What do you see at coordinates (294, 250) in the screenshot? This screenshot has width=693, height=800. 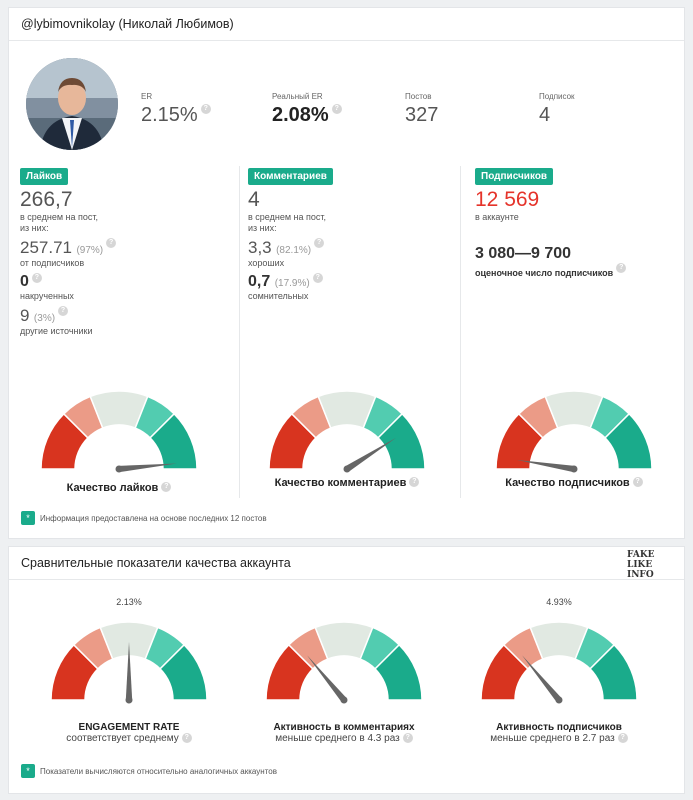 I see `comments-good-pct: (82.1%)` at bounding box center [294, 250].